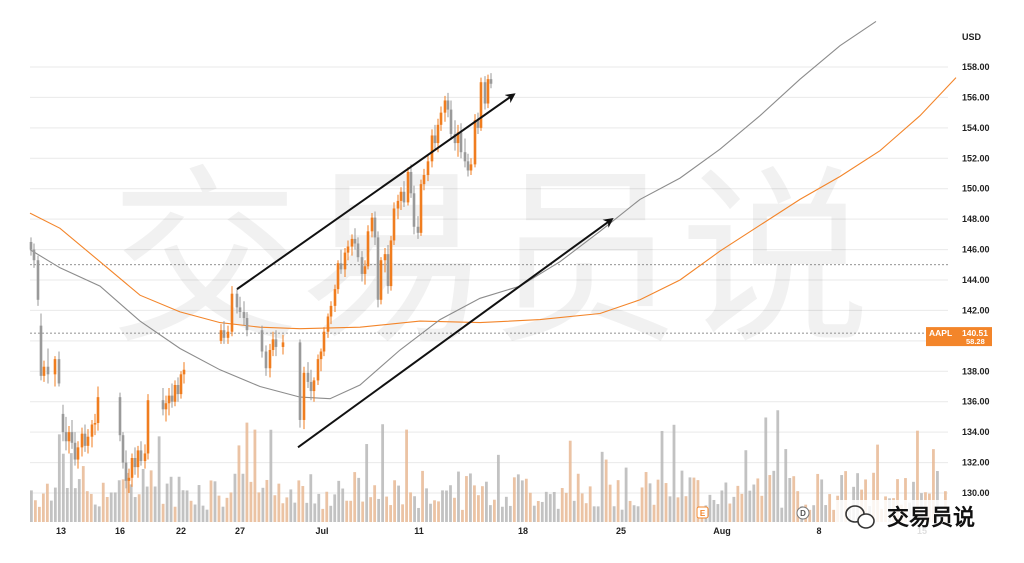 The height and width of the screenshot is (563, 1024). What do you see at coordinates (975, 341) in the screenshot?
I see `price-badge-sub: 58.28` at bounding box center [975, 341].